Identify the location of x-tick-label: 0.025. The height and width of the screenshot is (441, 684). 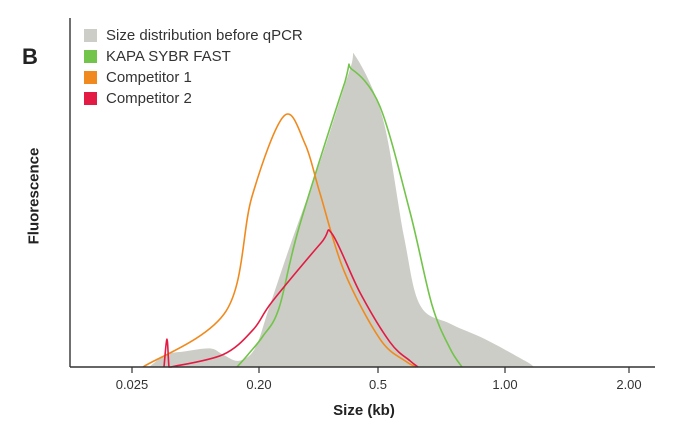
(132, 384).